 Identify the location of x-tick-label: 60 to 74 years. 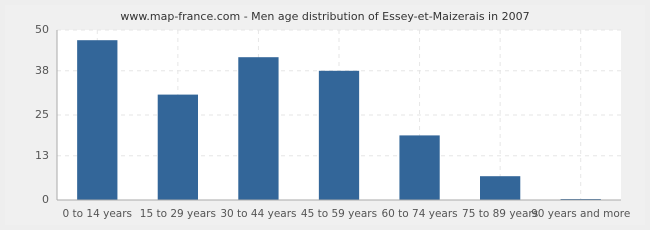
(419, 214).